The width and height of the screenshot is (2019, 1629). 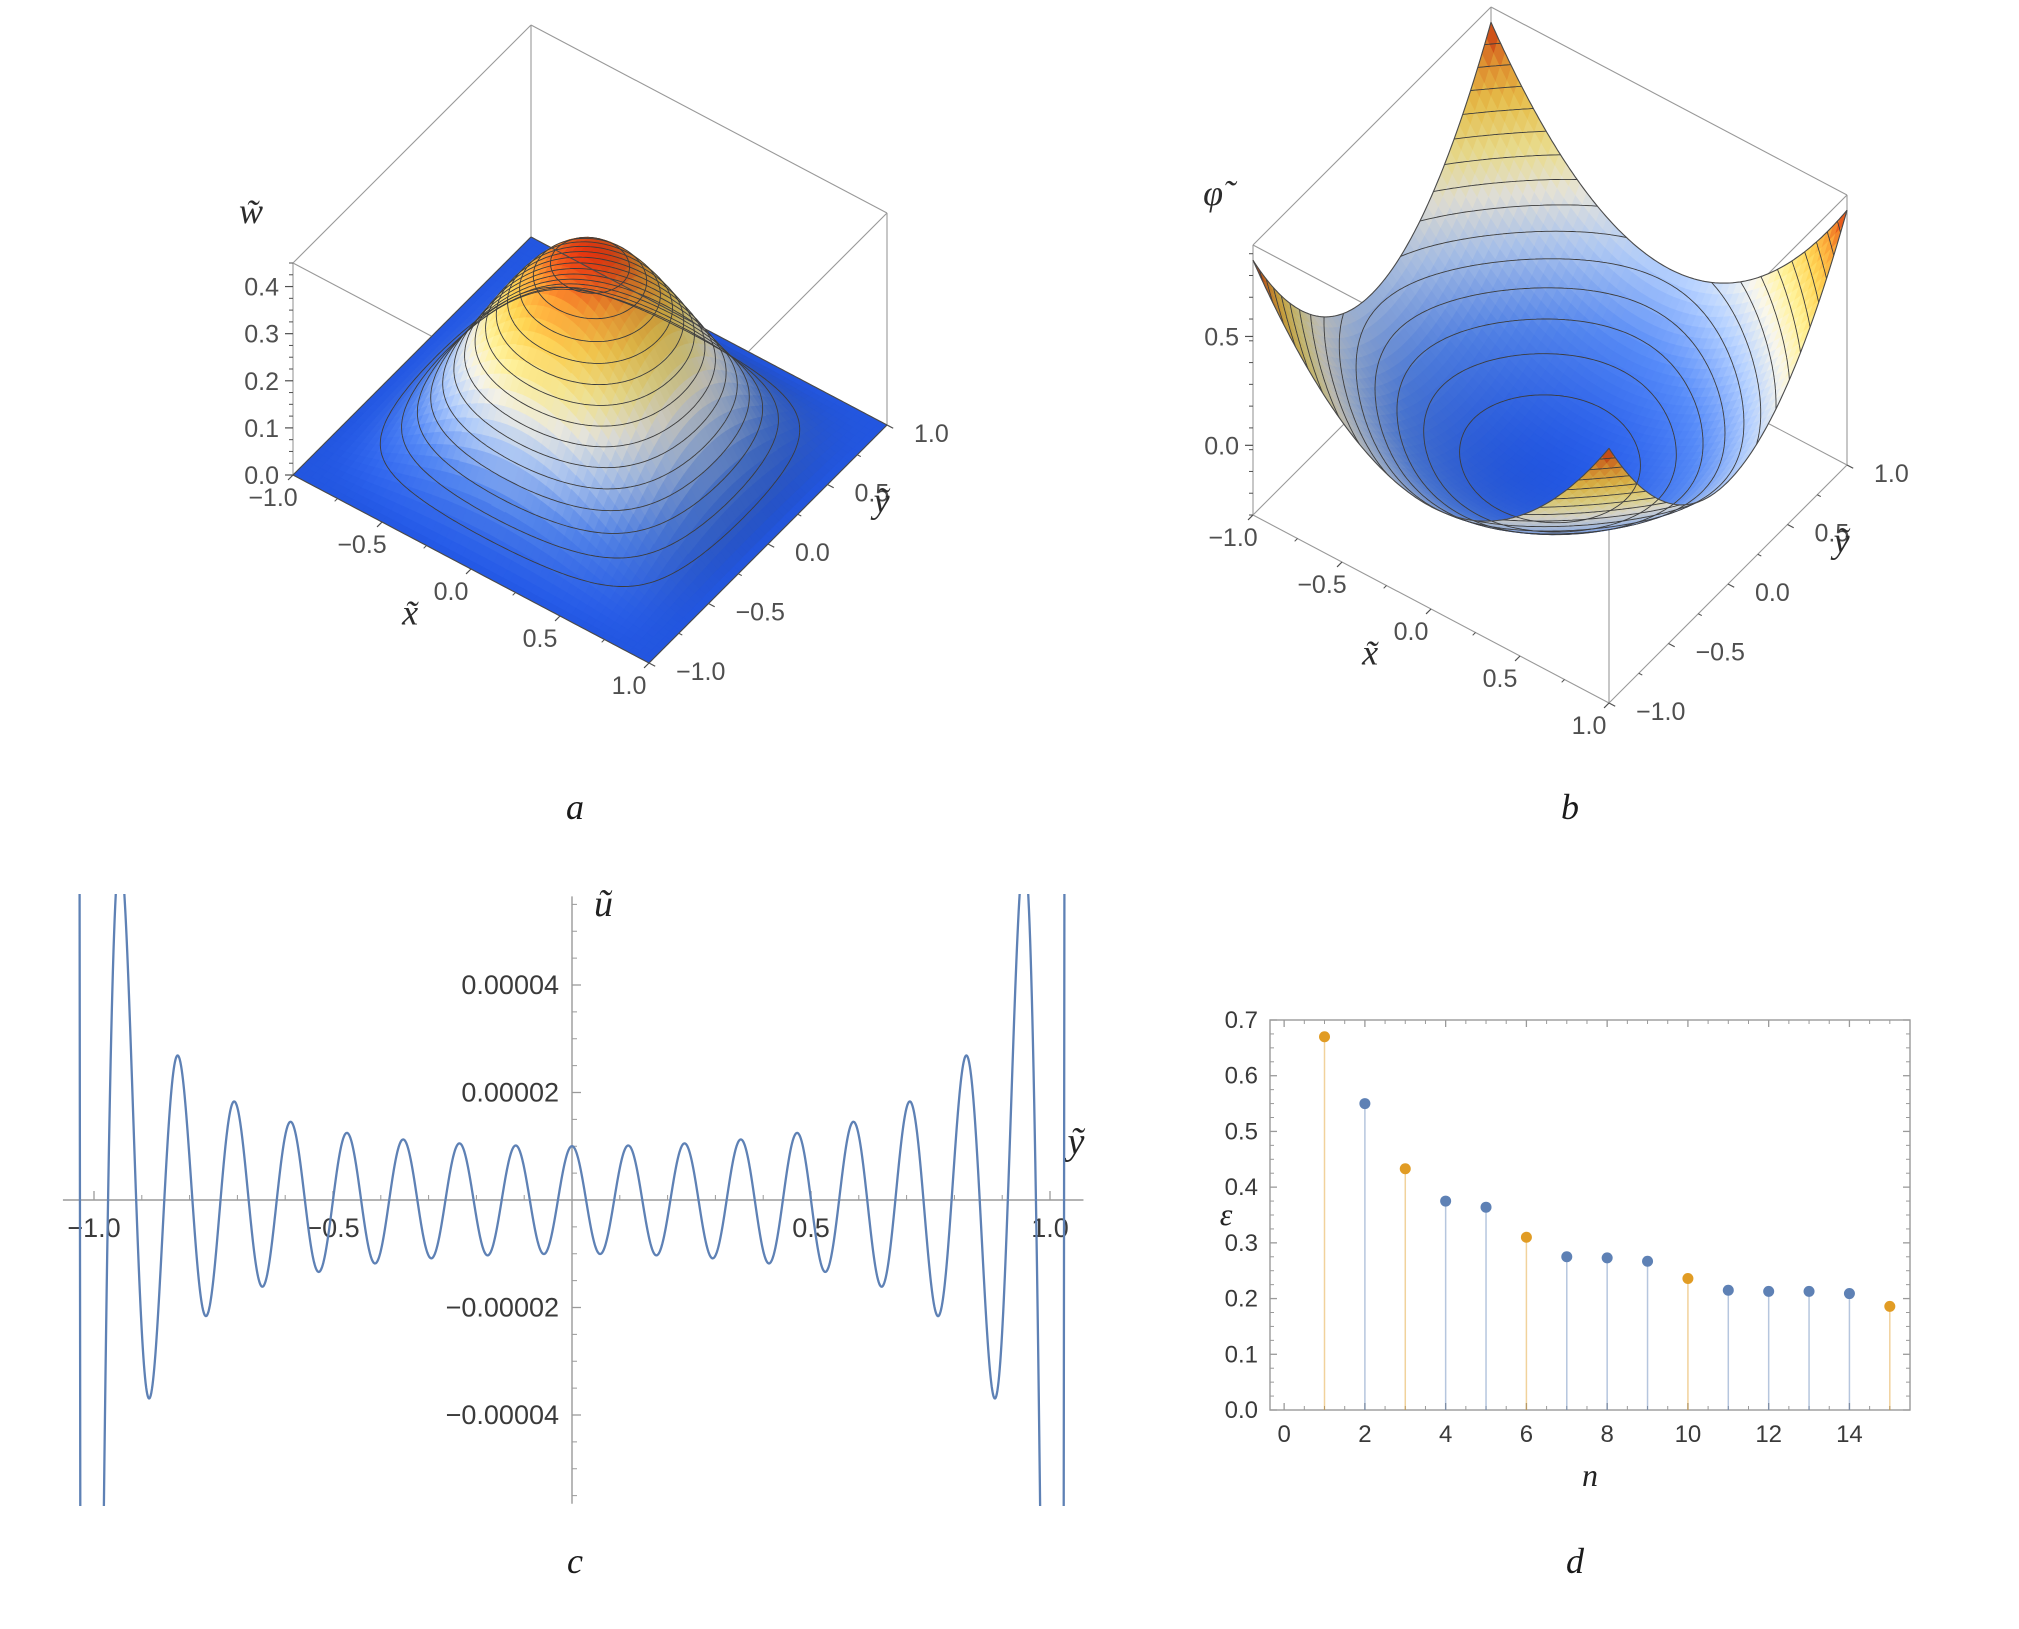 I want to click on z-tick-label: 0.3, so click(x=261, y=335).